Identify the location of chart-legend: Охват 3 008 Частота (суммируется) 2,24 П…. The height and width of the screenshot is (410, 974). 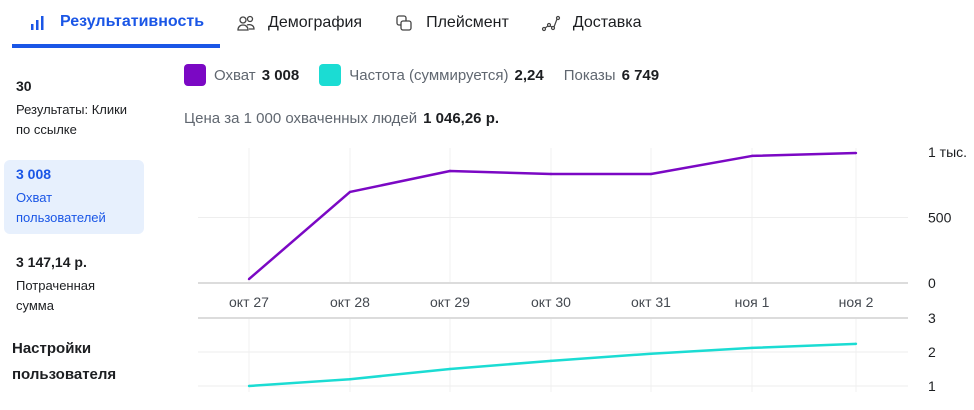
(431, 75).